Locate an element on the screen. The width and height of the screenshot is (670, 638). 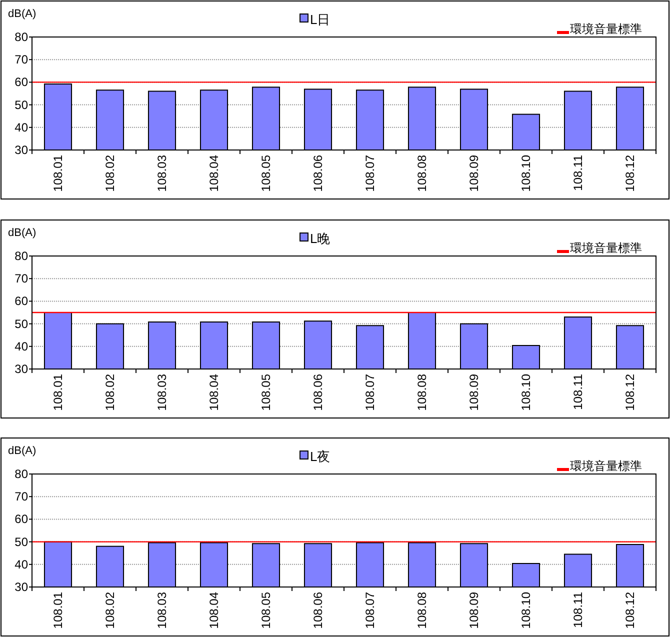
legend-label: L晚 is located at coordinates (320, 238).